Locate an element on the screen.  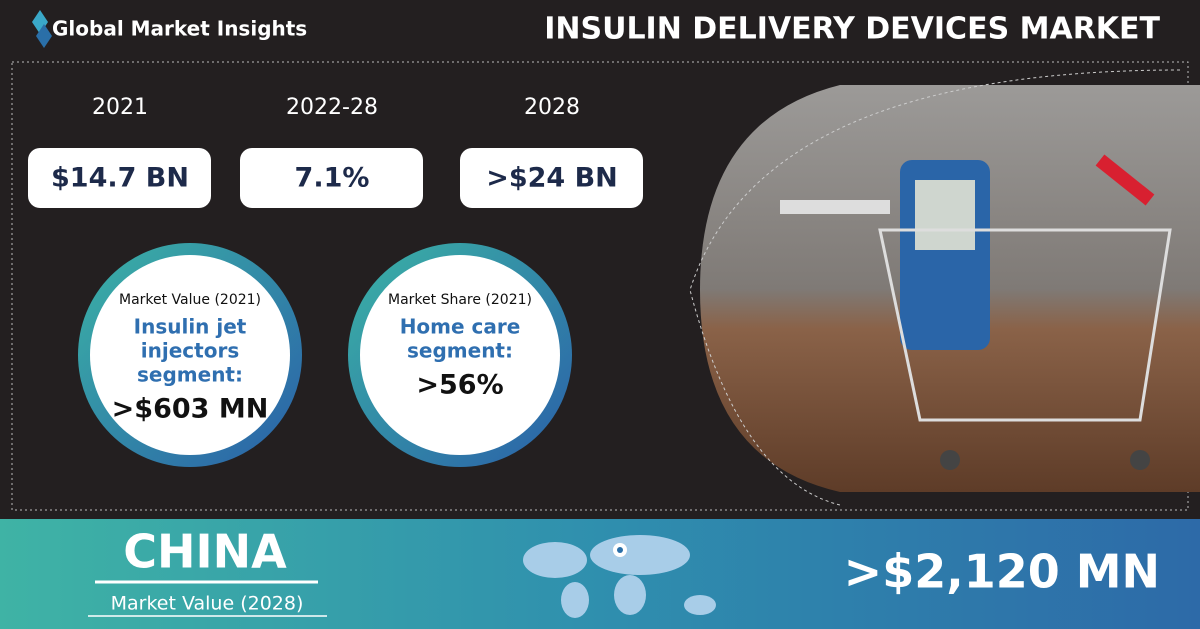
highlight-heading: Market Value (2021) is located at coordinates (190, 300).